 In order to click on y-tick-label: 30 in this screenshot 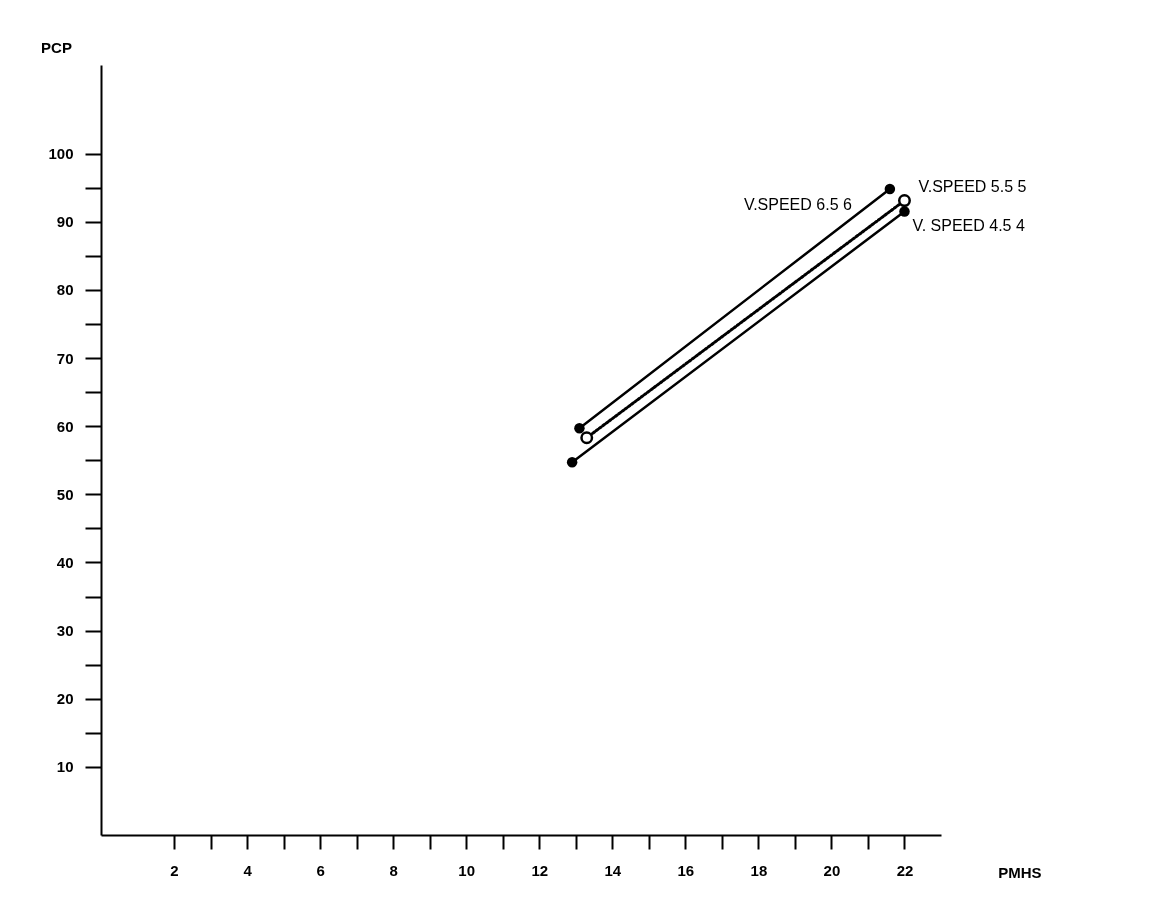, I will do `click(65, 631)`.